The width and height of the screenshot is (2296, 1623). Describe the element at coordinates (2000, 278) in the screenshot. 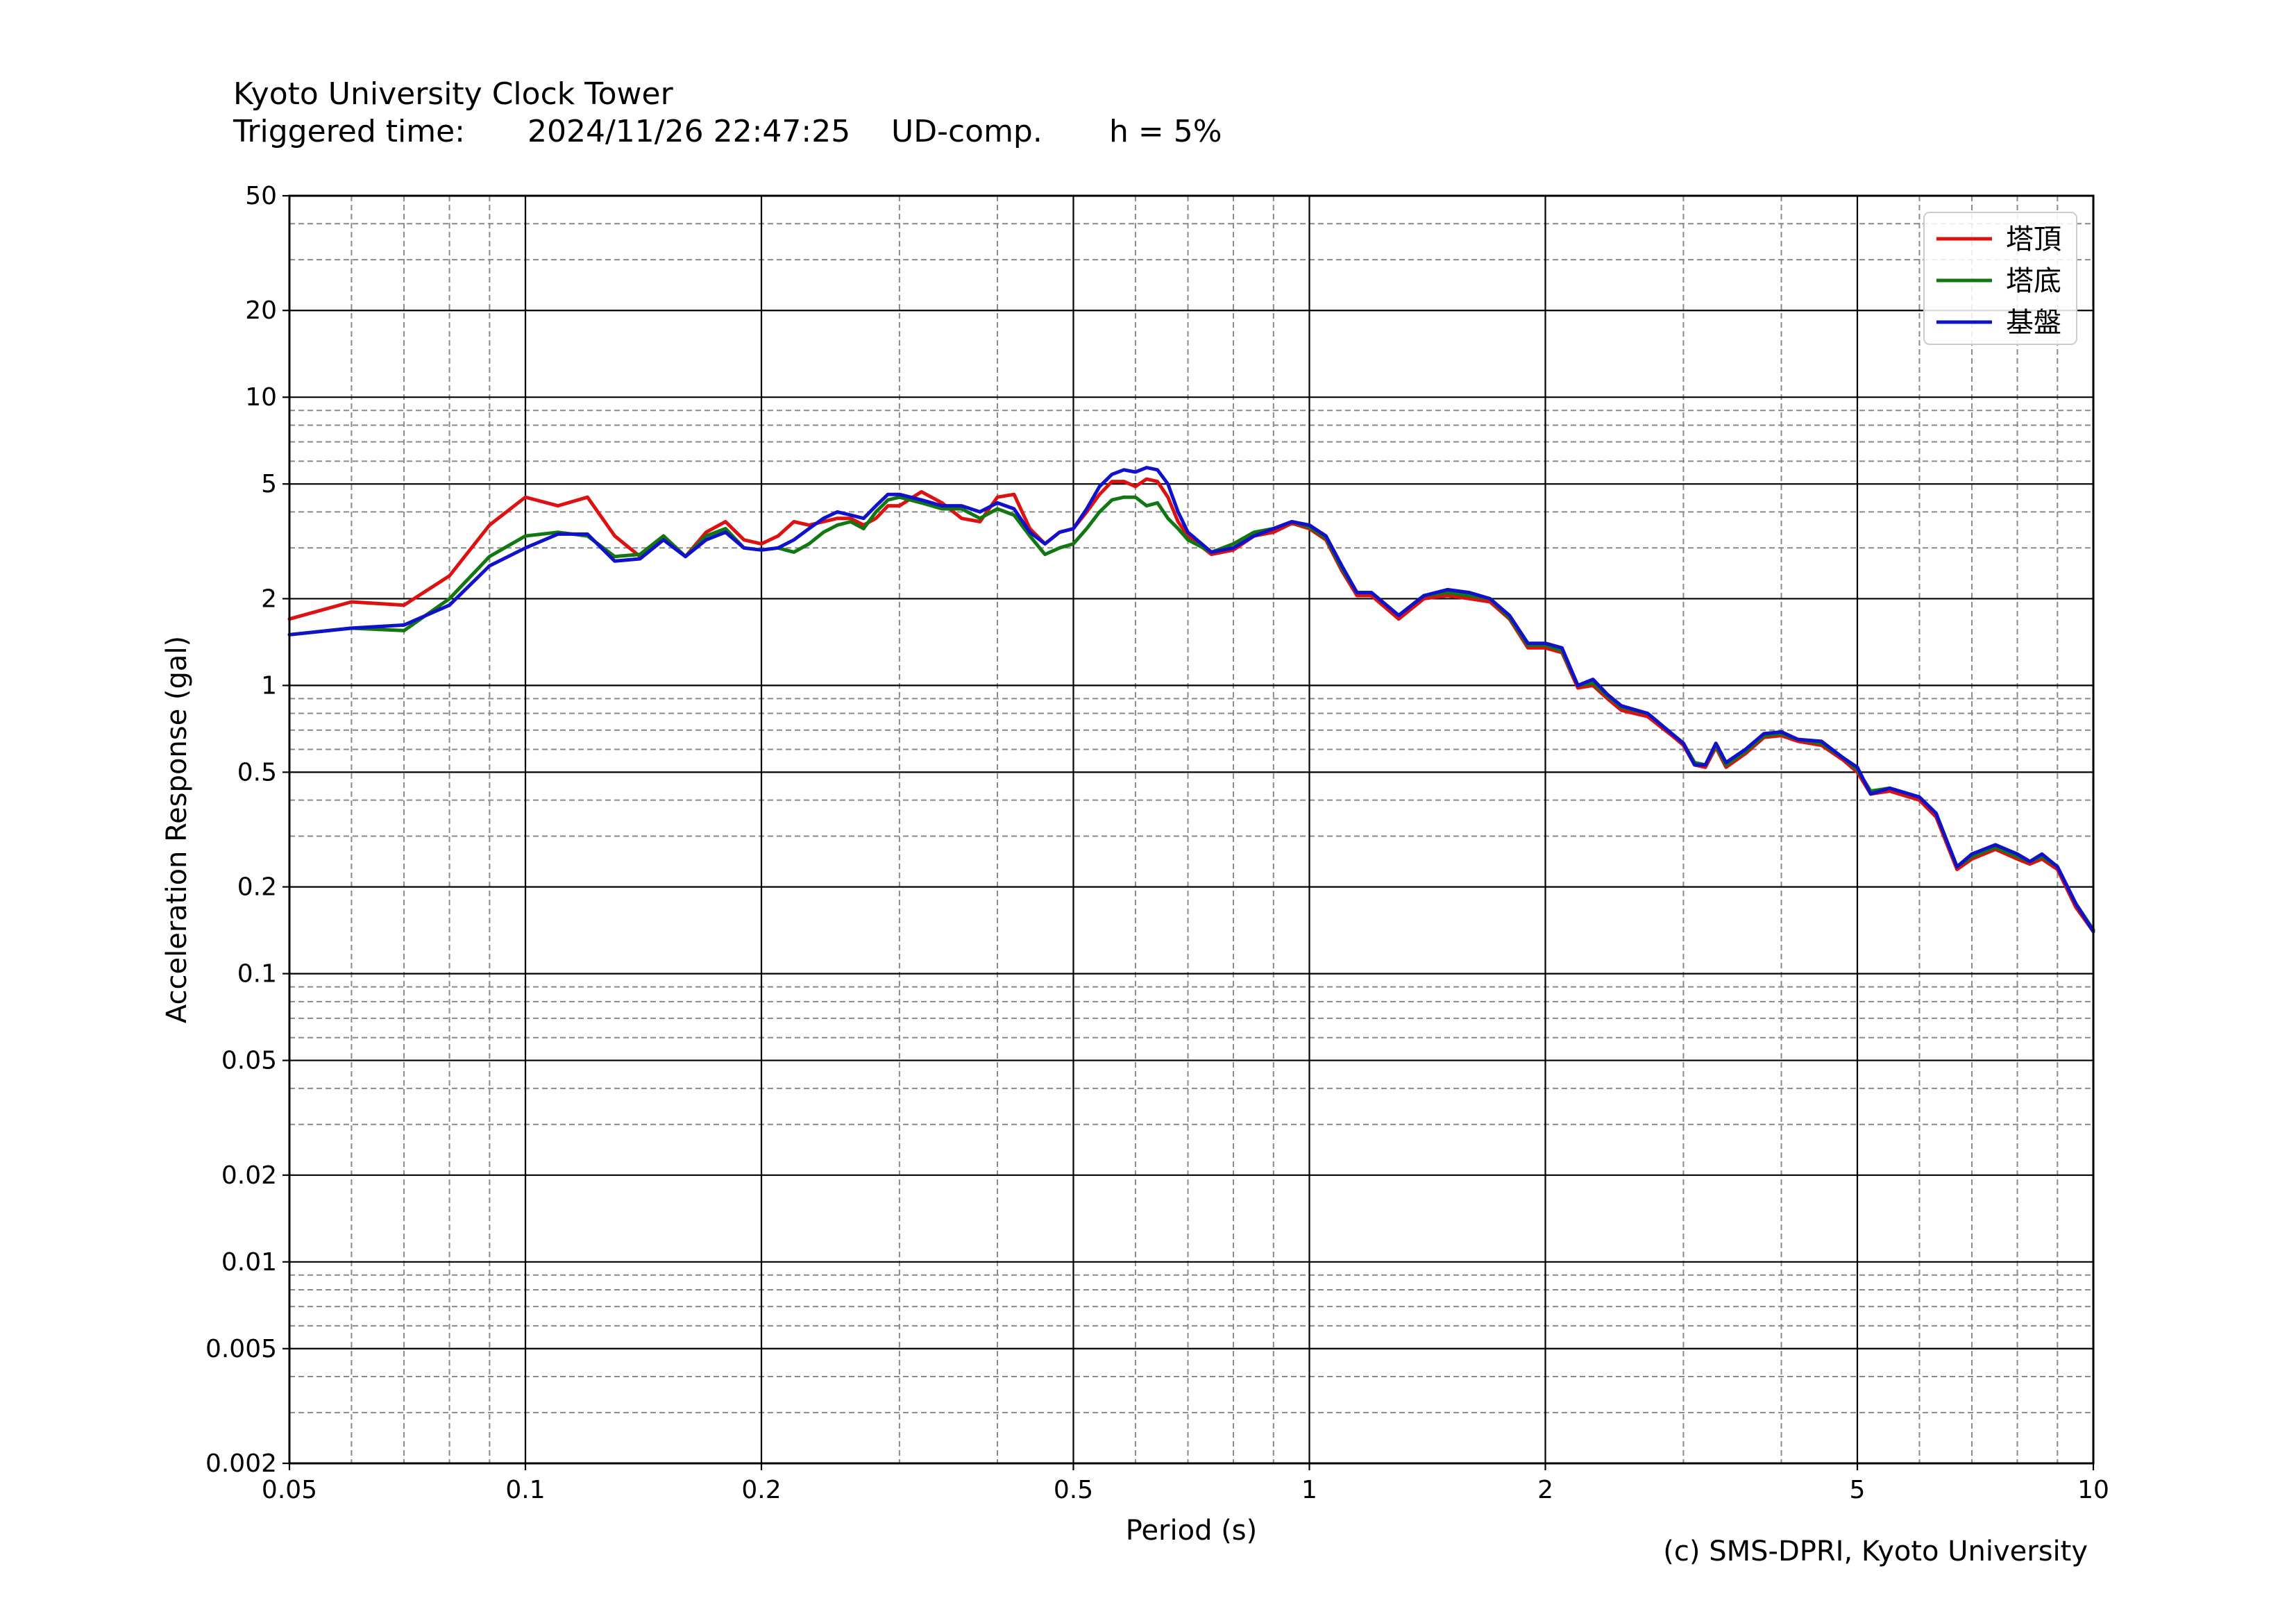

I see `legend-box` at that location.